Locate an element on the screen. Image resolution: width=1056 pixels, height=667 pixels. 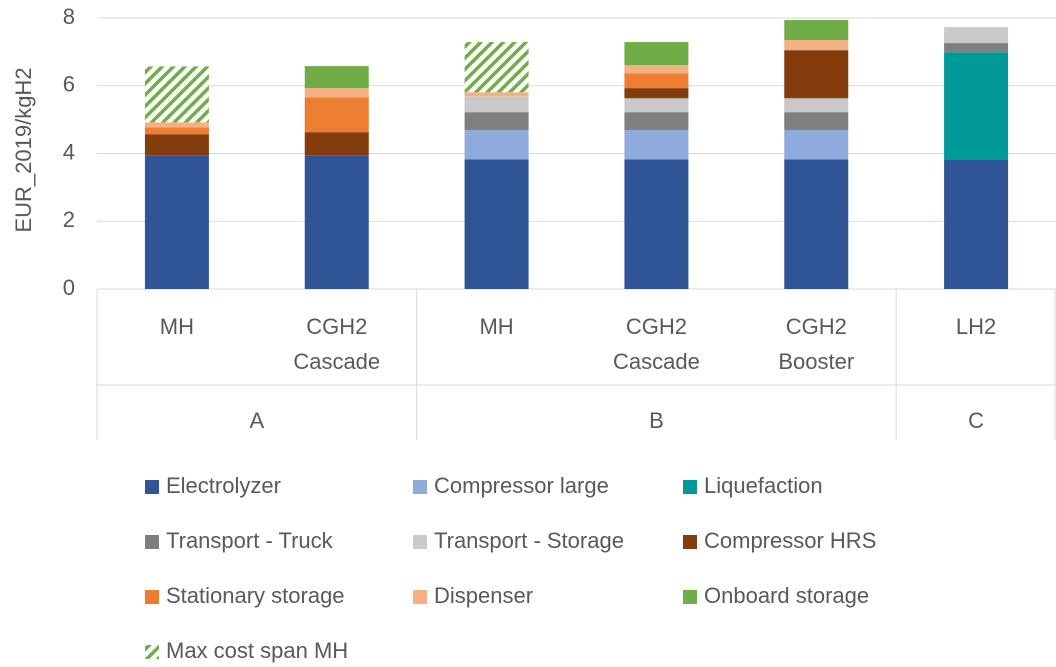
legend-label: Liquefaction is located at coordinates (763, 485).